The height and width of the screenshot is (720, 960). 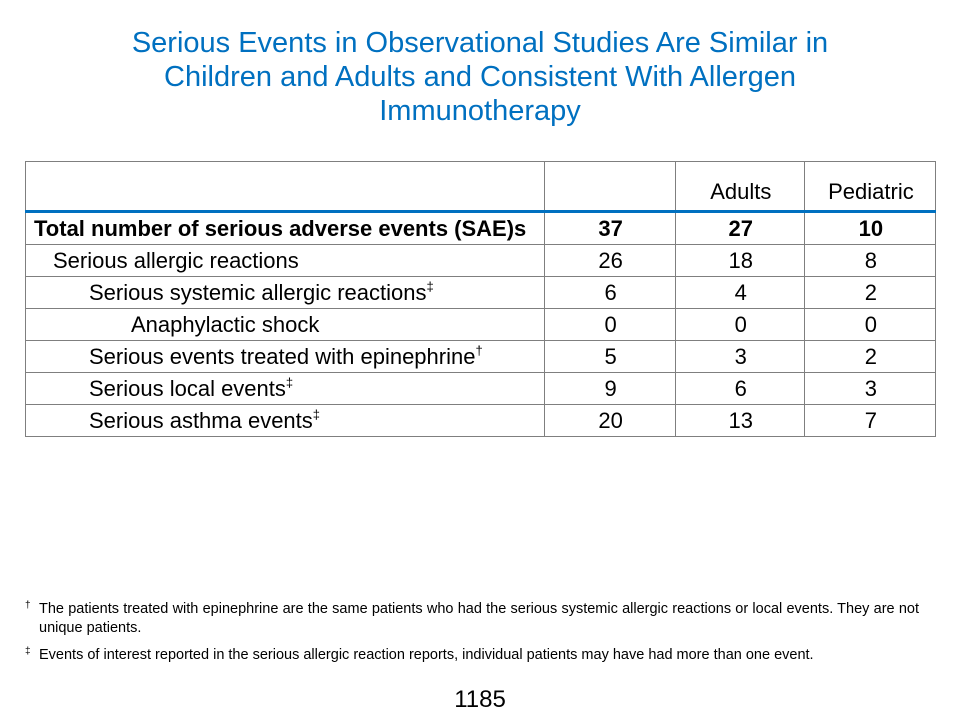 I want to click on cell-adults: 4, so click(x=739, y=292).